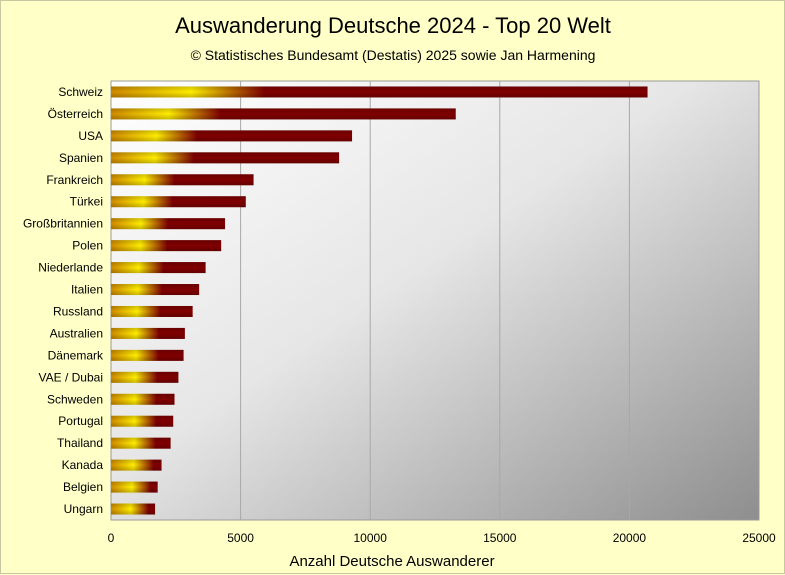 This screenshot has height=575, width=785. What do you see at coordinates (75, 114) in the screenshot?
I see `y-tick-label: Österreich` at bounding box center [75, 114].